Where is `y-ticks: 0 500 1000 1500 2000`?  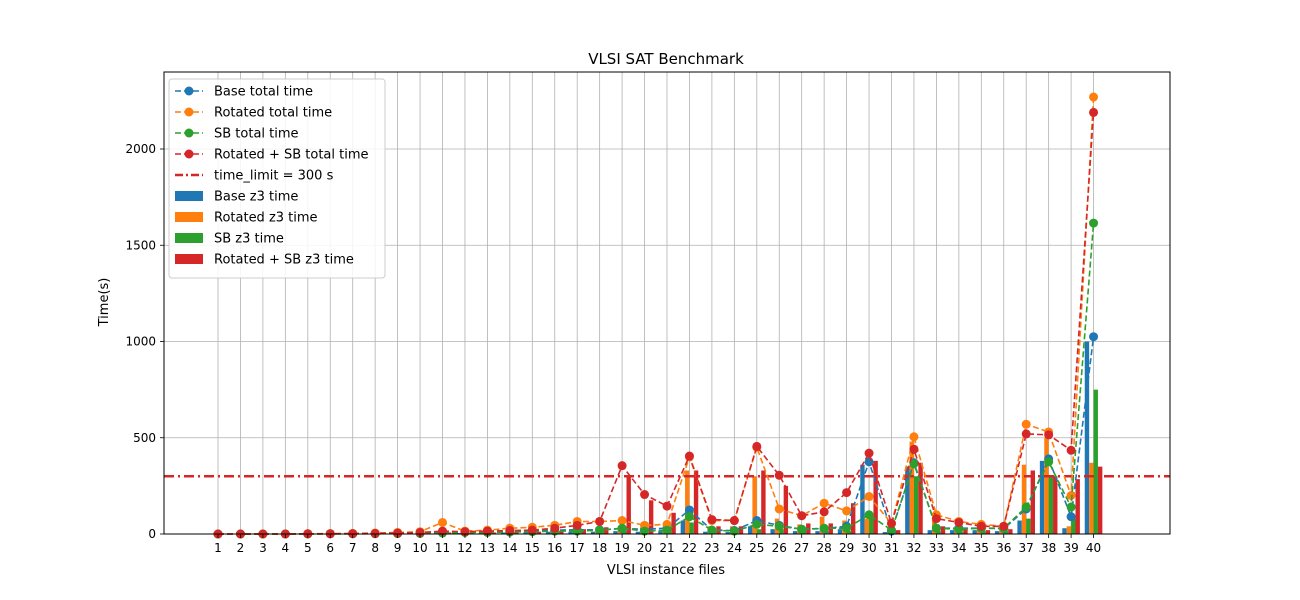
y-ticks: 0 500 1000 1500 2000 is located at coordinates (144, 341).